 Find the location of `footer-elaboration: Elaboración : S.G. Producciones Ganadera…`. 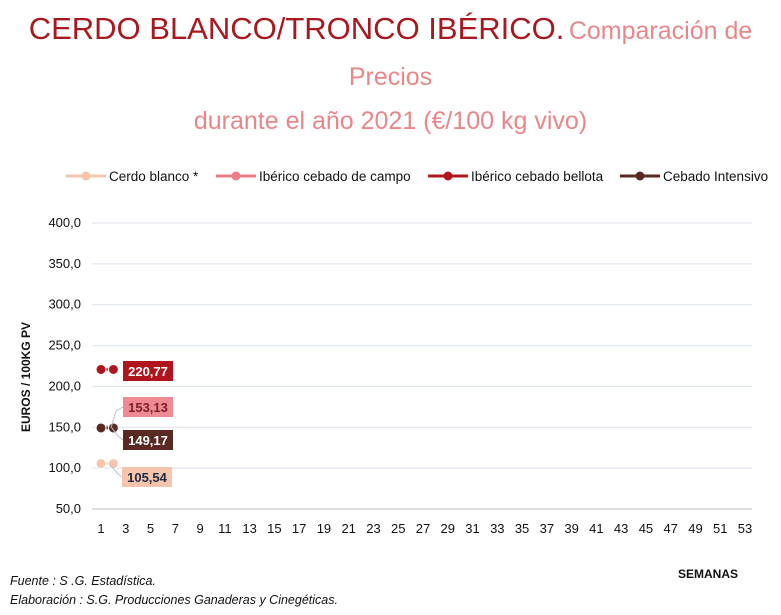

footer-elaboration: Elaboración : S.G. Producciones Ganadera… is located at coordinates (174, 600).